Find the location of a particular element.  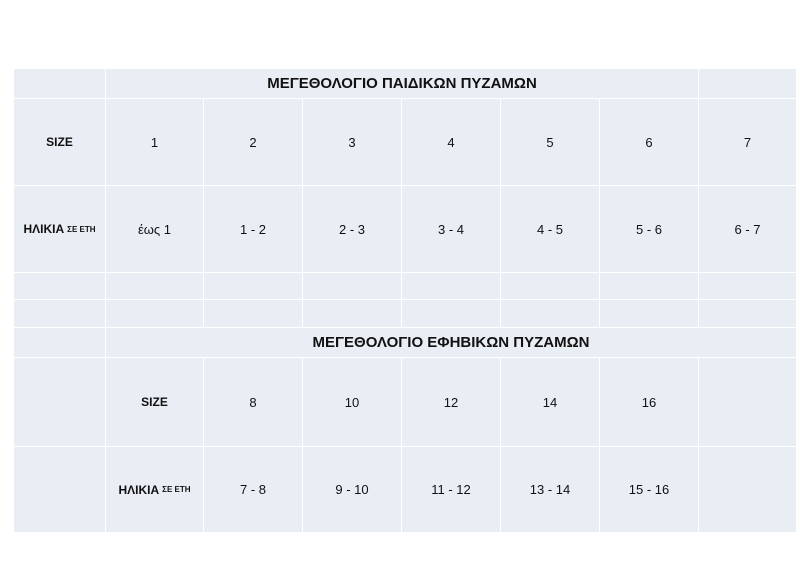

kids-size-cell: 2 is located at coordinates (253, 142).